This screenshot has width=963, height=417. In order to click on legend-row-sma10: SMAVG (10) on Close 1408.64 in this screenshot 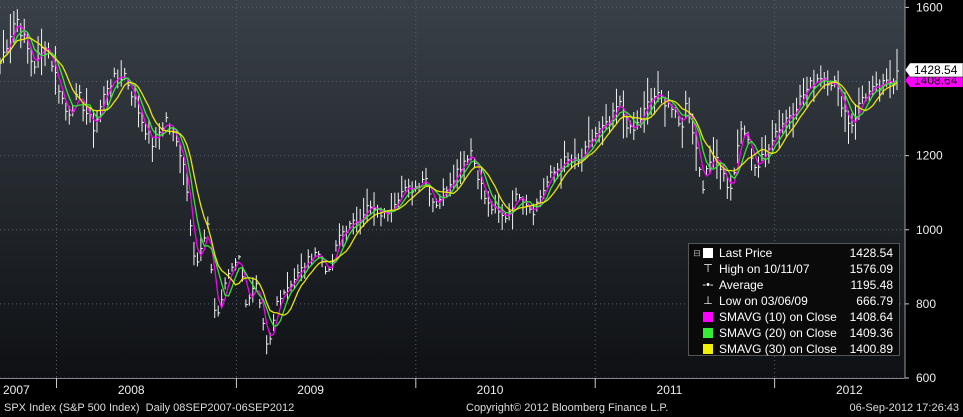, I will do `click(794, 317)`.